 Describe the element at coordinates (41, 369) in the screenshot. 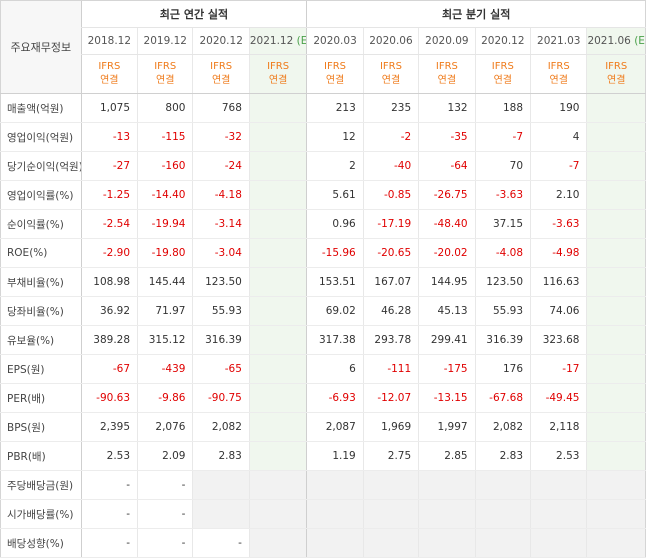

I see `row-label: EPS(원)` at that location.